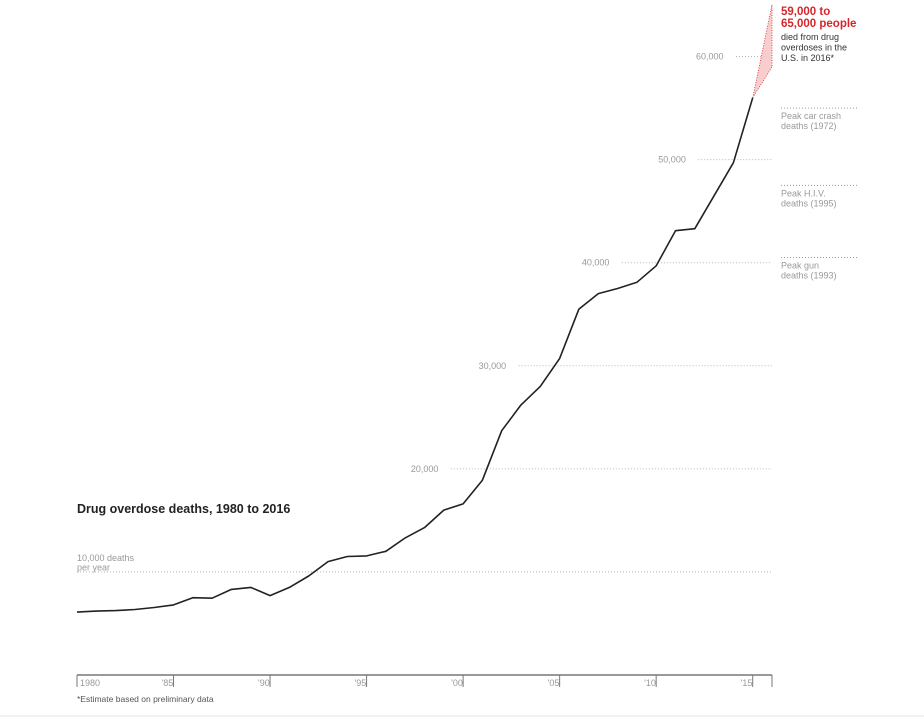  I want to click on reference-label-2-1: deaths (1993), so click(809, 276).